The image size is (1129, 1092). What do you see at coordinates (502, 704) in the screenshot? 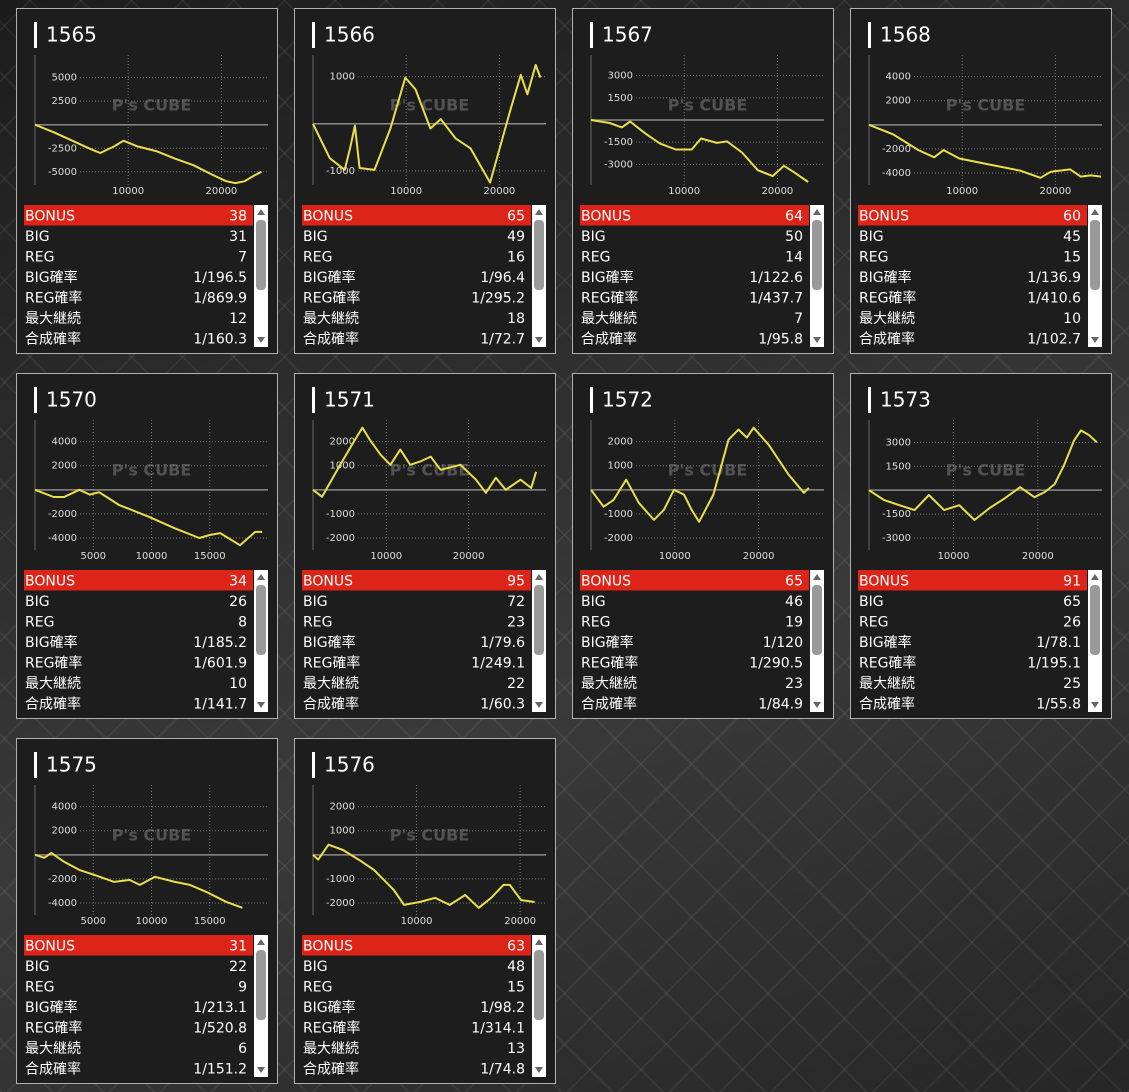
I see `stat-value: 1/60.3` at bounding box center [502, 704].